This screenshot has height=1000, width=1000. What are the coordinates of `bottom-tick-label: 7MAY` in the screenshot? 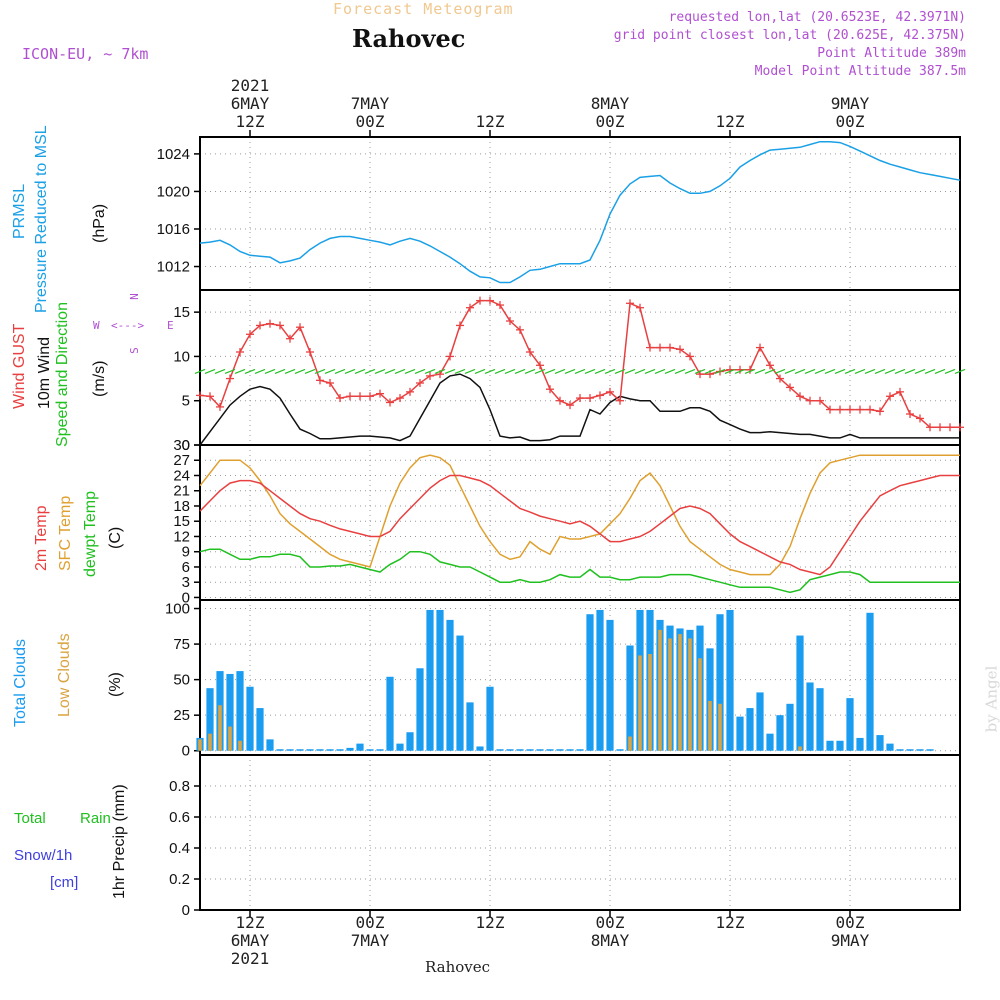 It's located at (370, 940).